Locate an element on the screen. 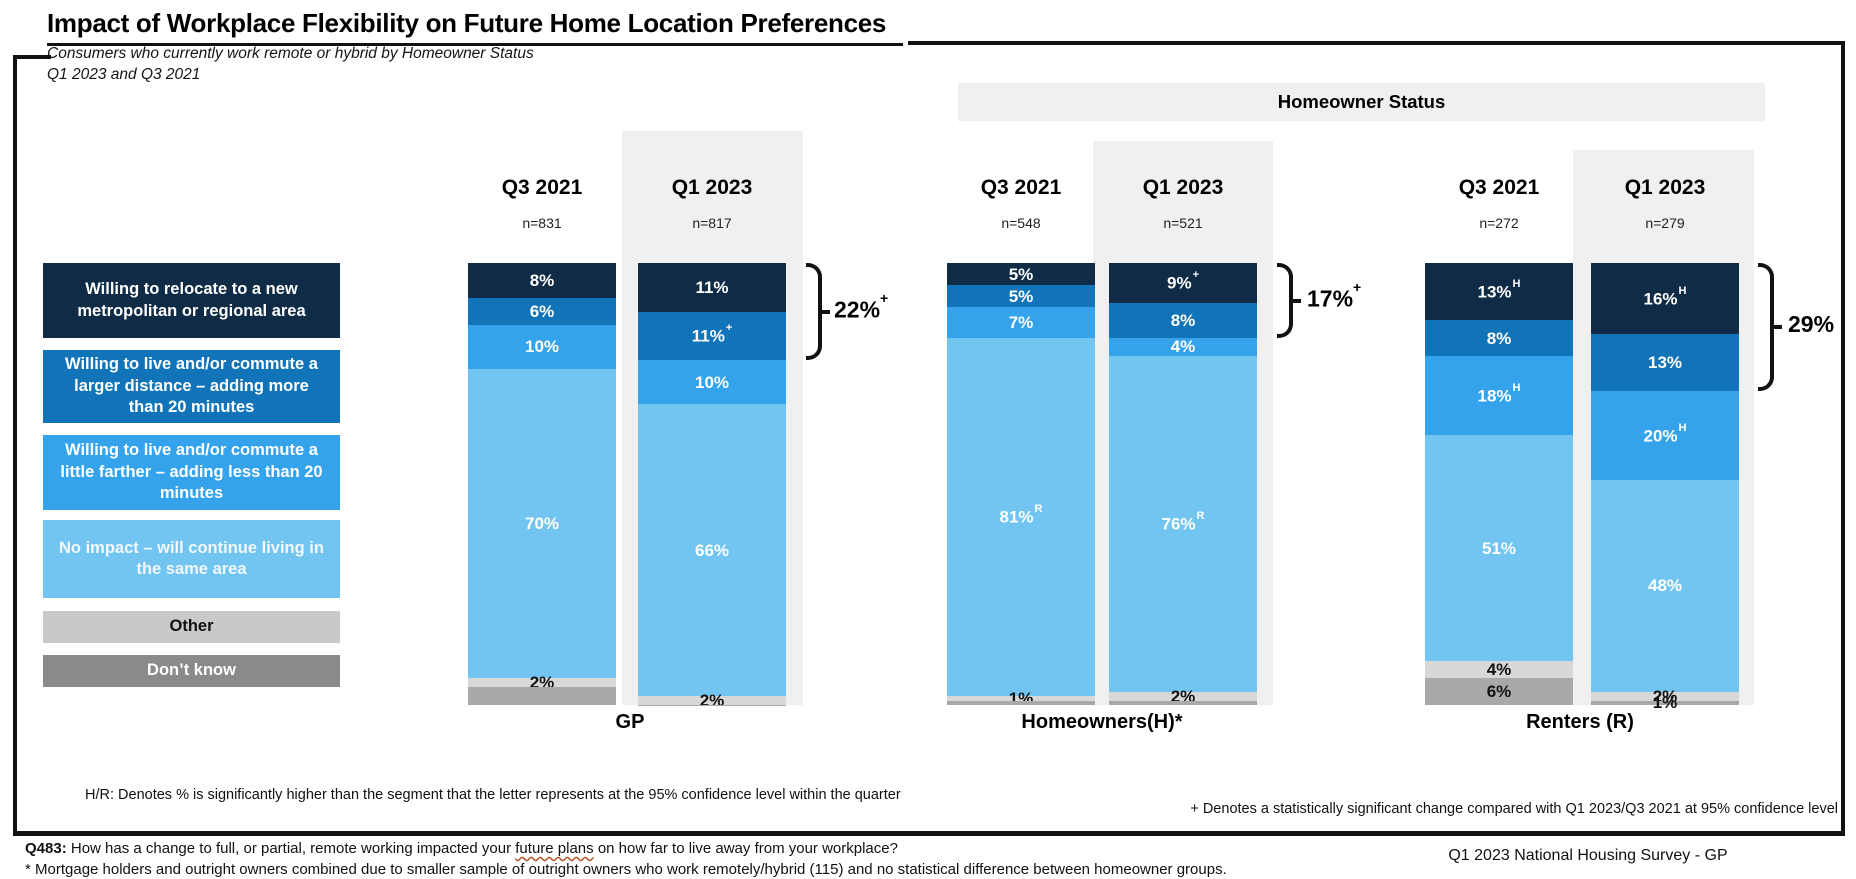  frame-top-right-line is located at coordinates (1376, 43).